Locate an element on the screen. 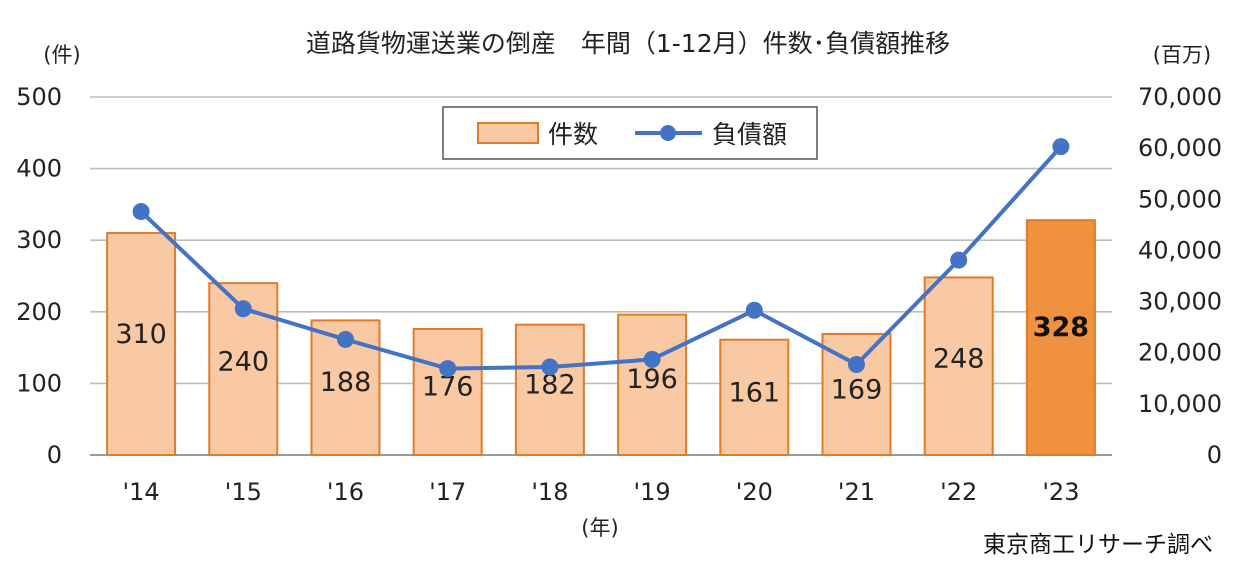 The width and height of the screenshot is (1240, 575). left-tick-label: 300 is located at coordinates (39, 240).